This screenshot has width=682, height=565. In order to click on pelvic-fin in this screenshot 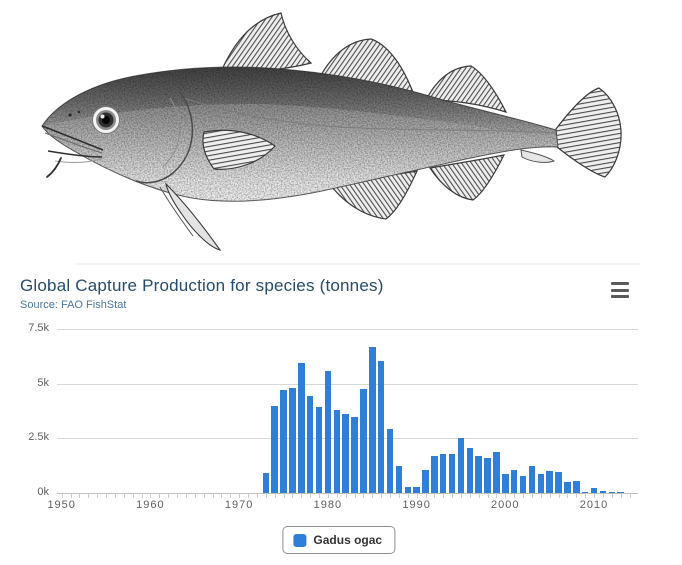, I will do `click(190, 216)`.